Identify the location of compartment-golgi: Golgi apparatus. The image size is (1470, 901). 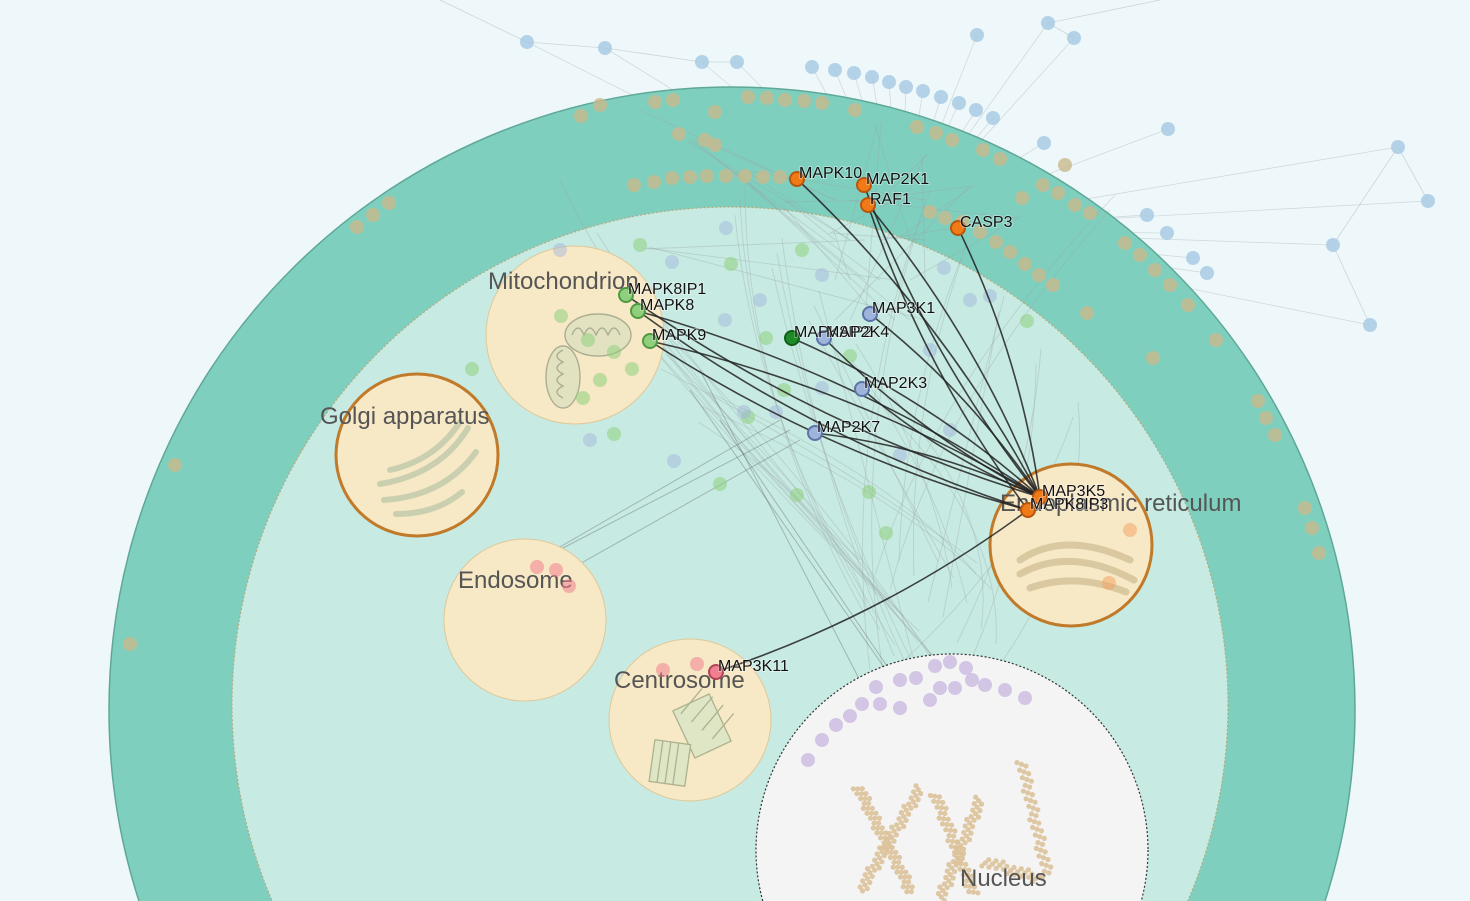
(410, 455).